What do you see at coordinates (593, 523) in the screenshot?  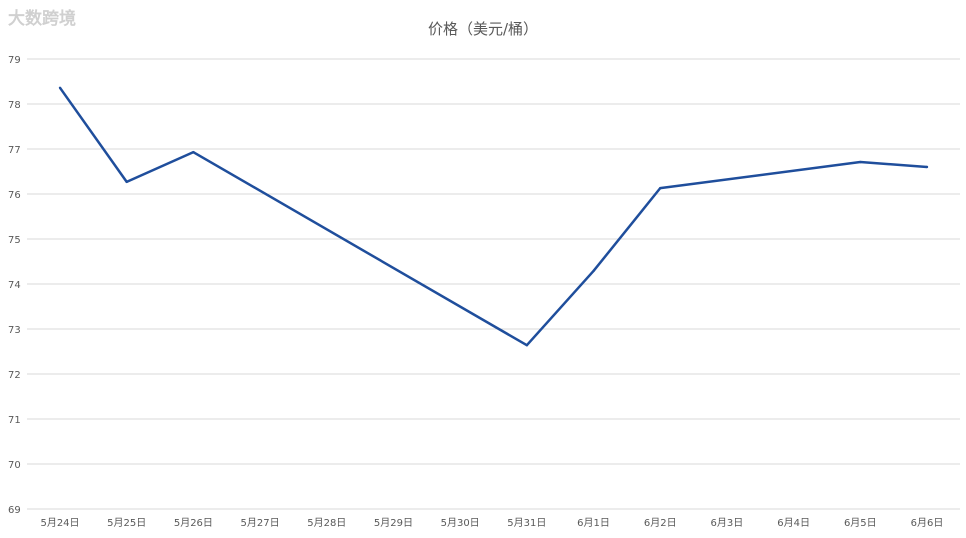 I see `x-tick-label: 6月1日` at bounding box center [593, 523].